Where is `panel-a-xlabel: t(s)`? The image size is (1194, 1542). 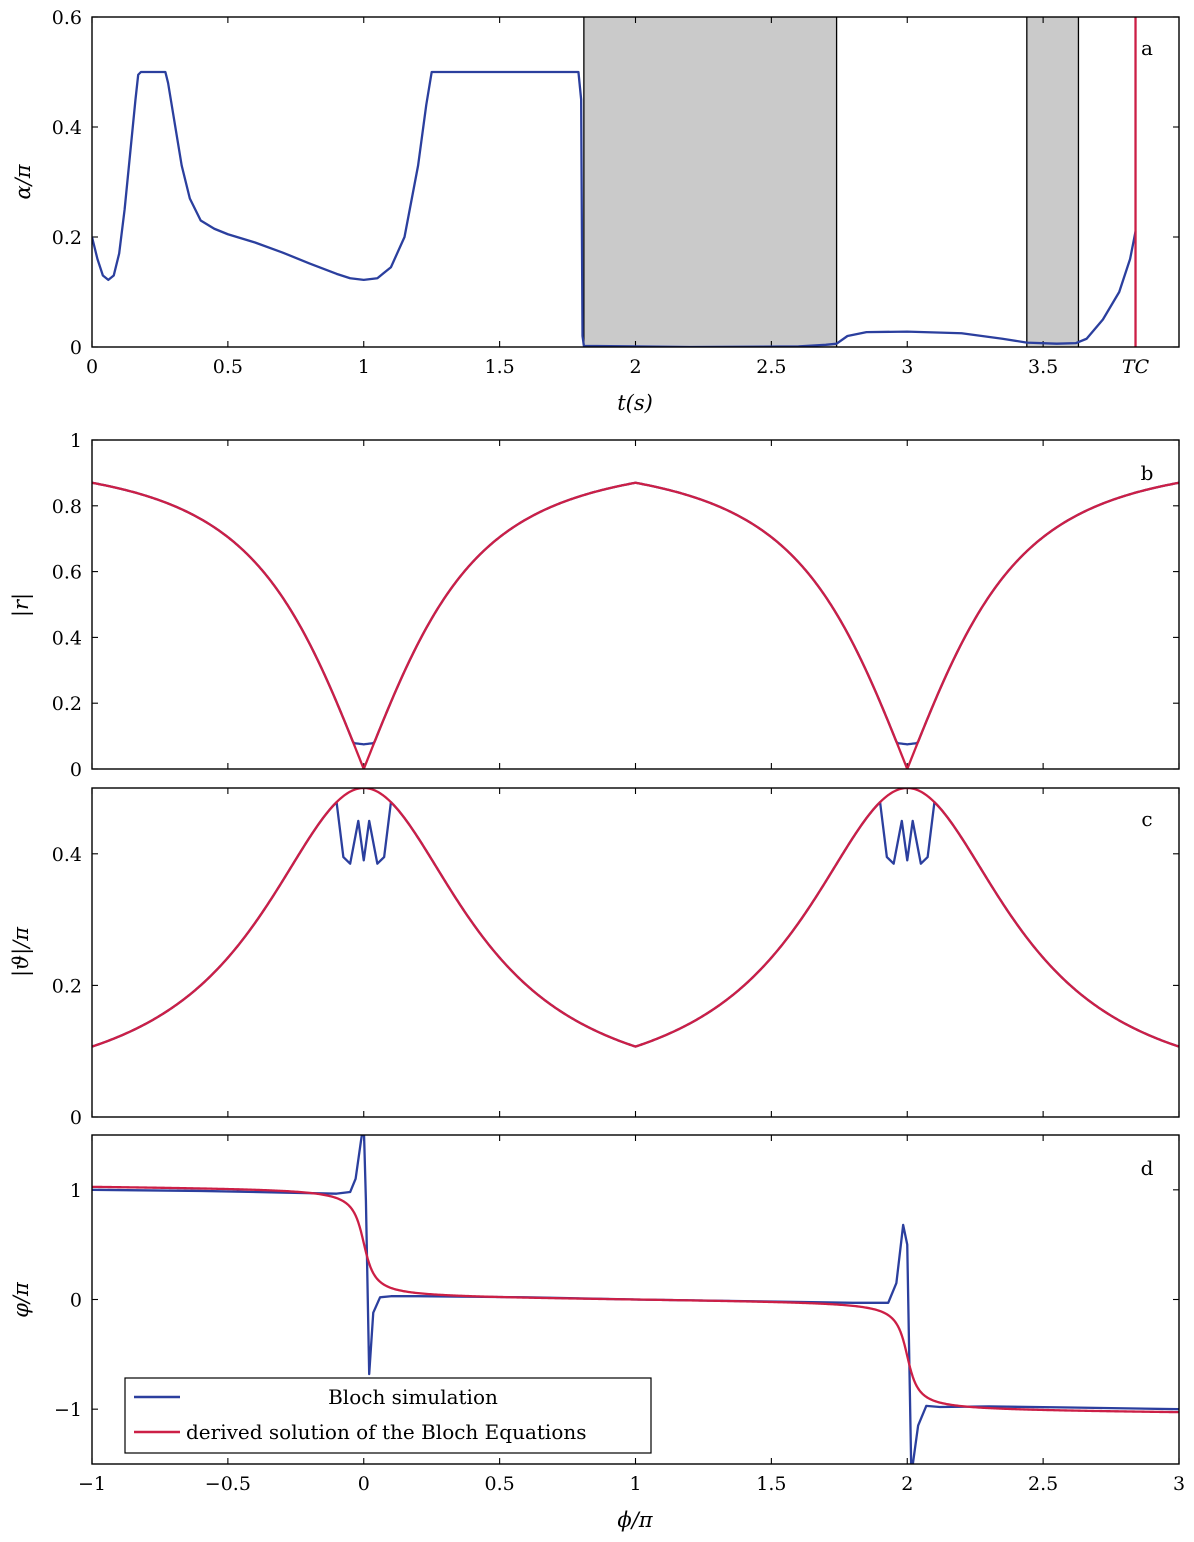 panel-a-xlabel: t(s) is located at coordinates (635, 403).